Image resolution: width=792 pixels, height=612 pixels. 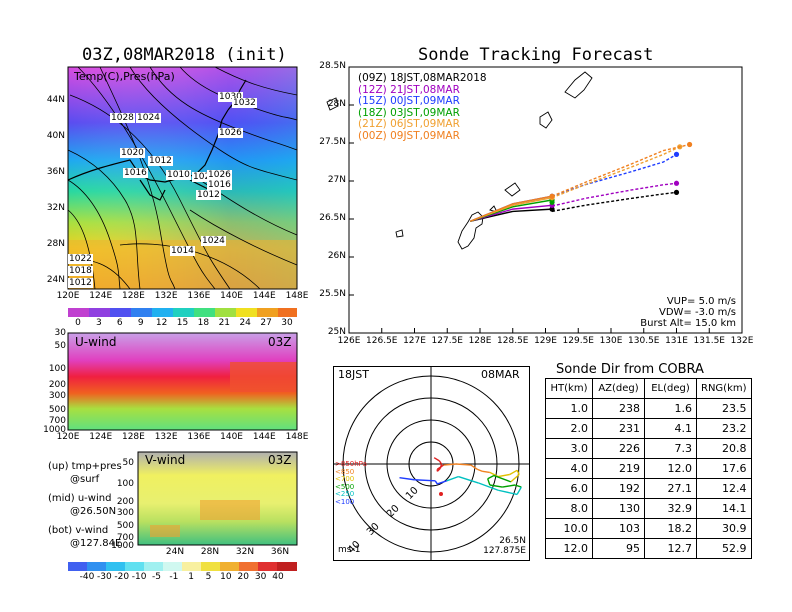 I want to click on vwind-cb-tick: -30, so click(x=104, y=577).